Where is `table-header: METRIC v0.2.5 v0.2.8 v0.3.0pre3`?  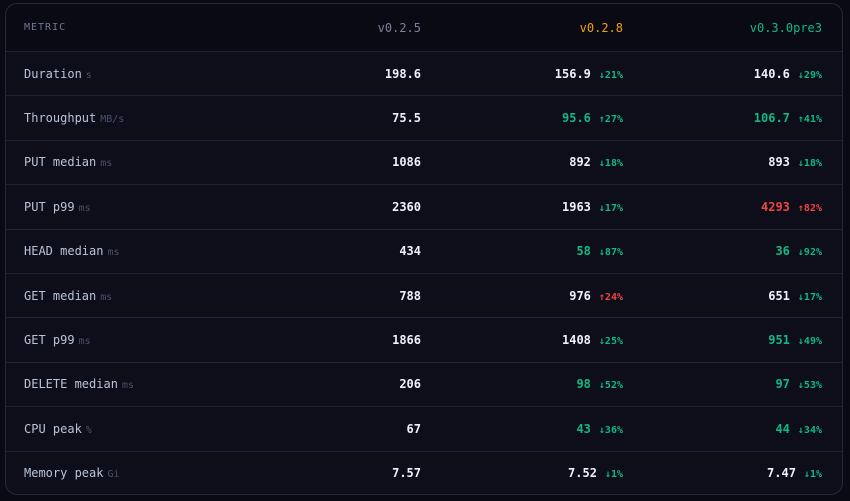
table-header: METRIC v0.2.5 v0.2.8 v0.3.0pre3 is located at coordinates (424, 27).